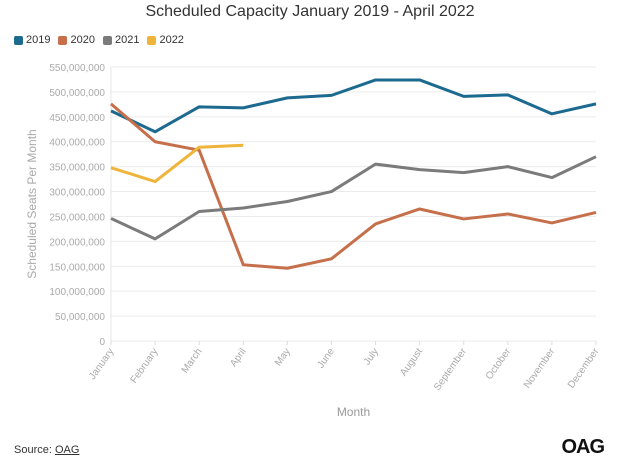 The height and width of the screenshot is (467, 620). I want to click on series-line-2019, so click(353, 106).